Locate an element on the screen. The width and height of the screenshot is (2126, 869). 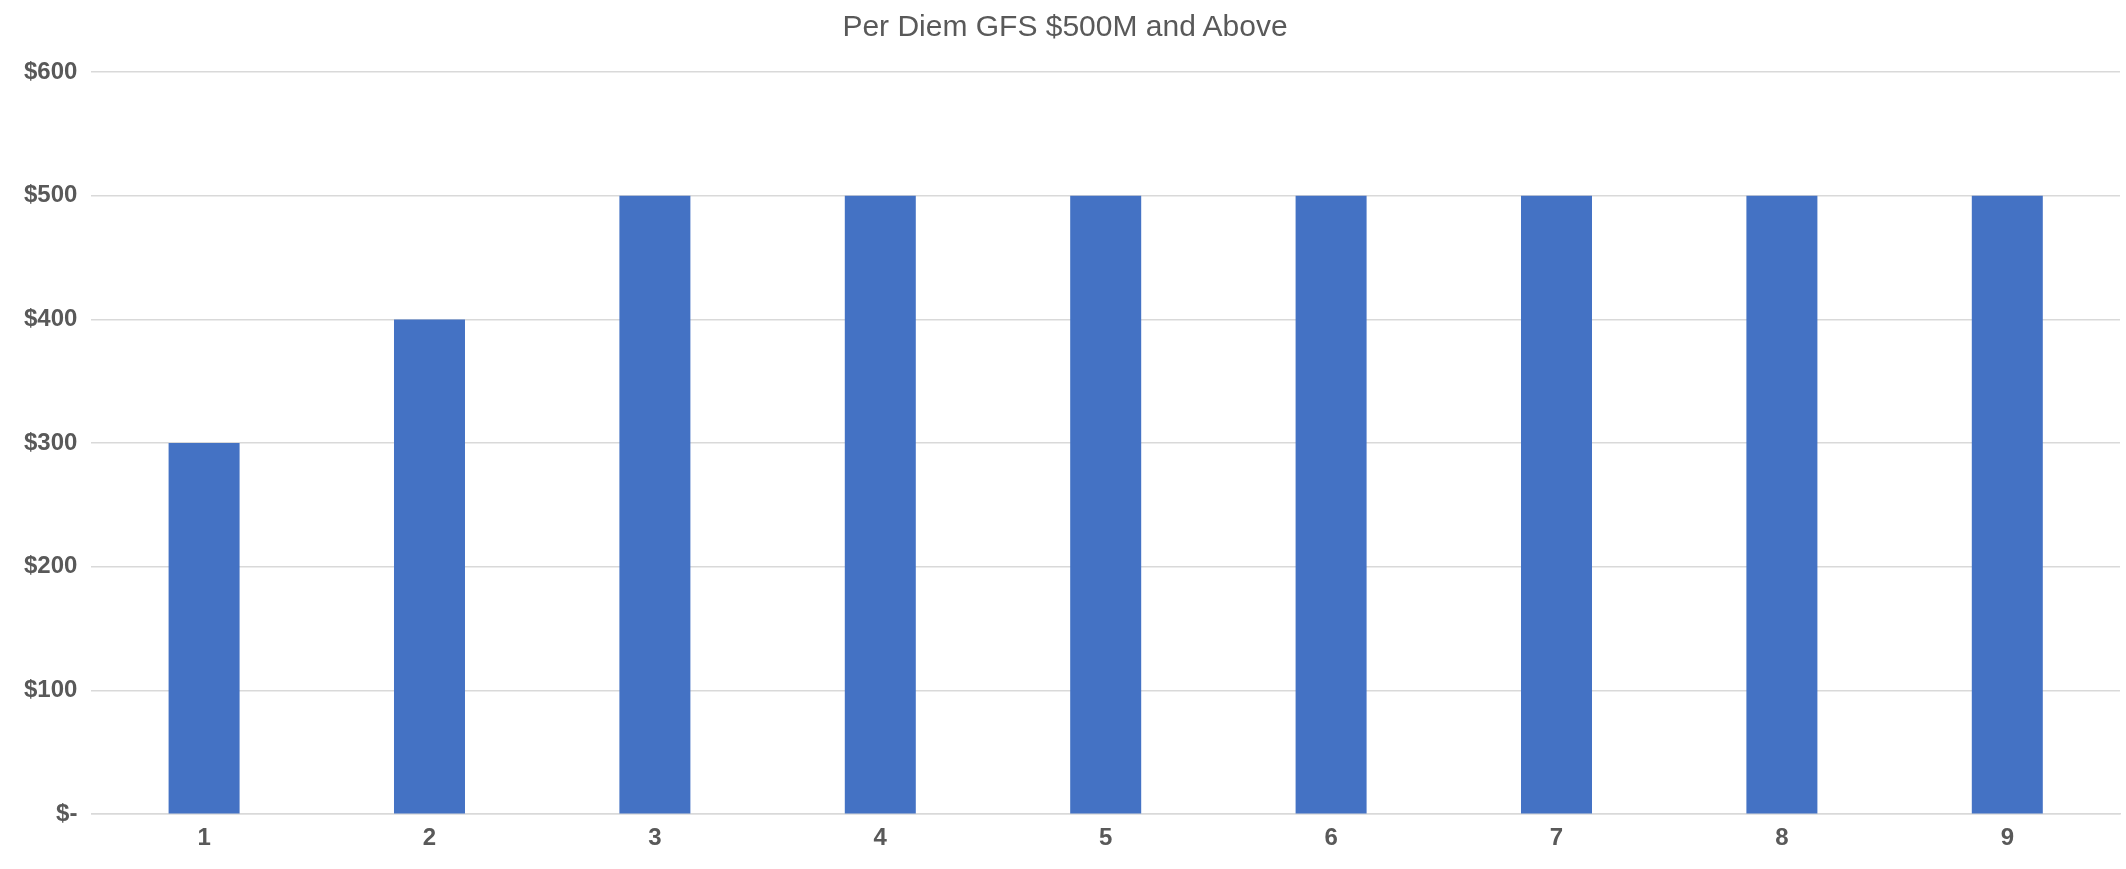
y-tick-label: $200 is located at coordinates (51, 565).